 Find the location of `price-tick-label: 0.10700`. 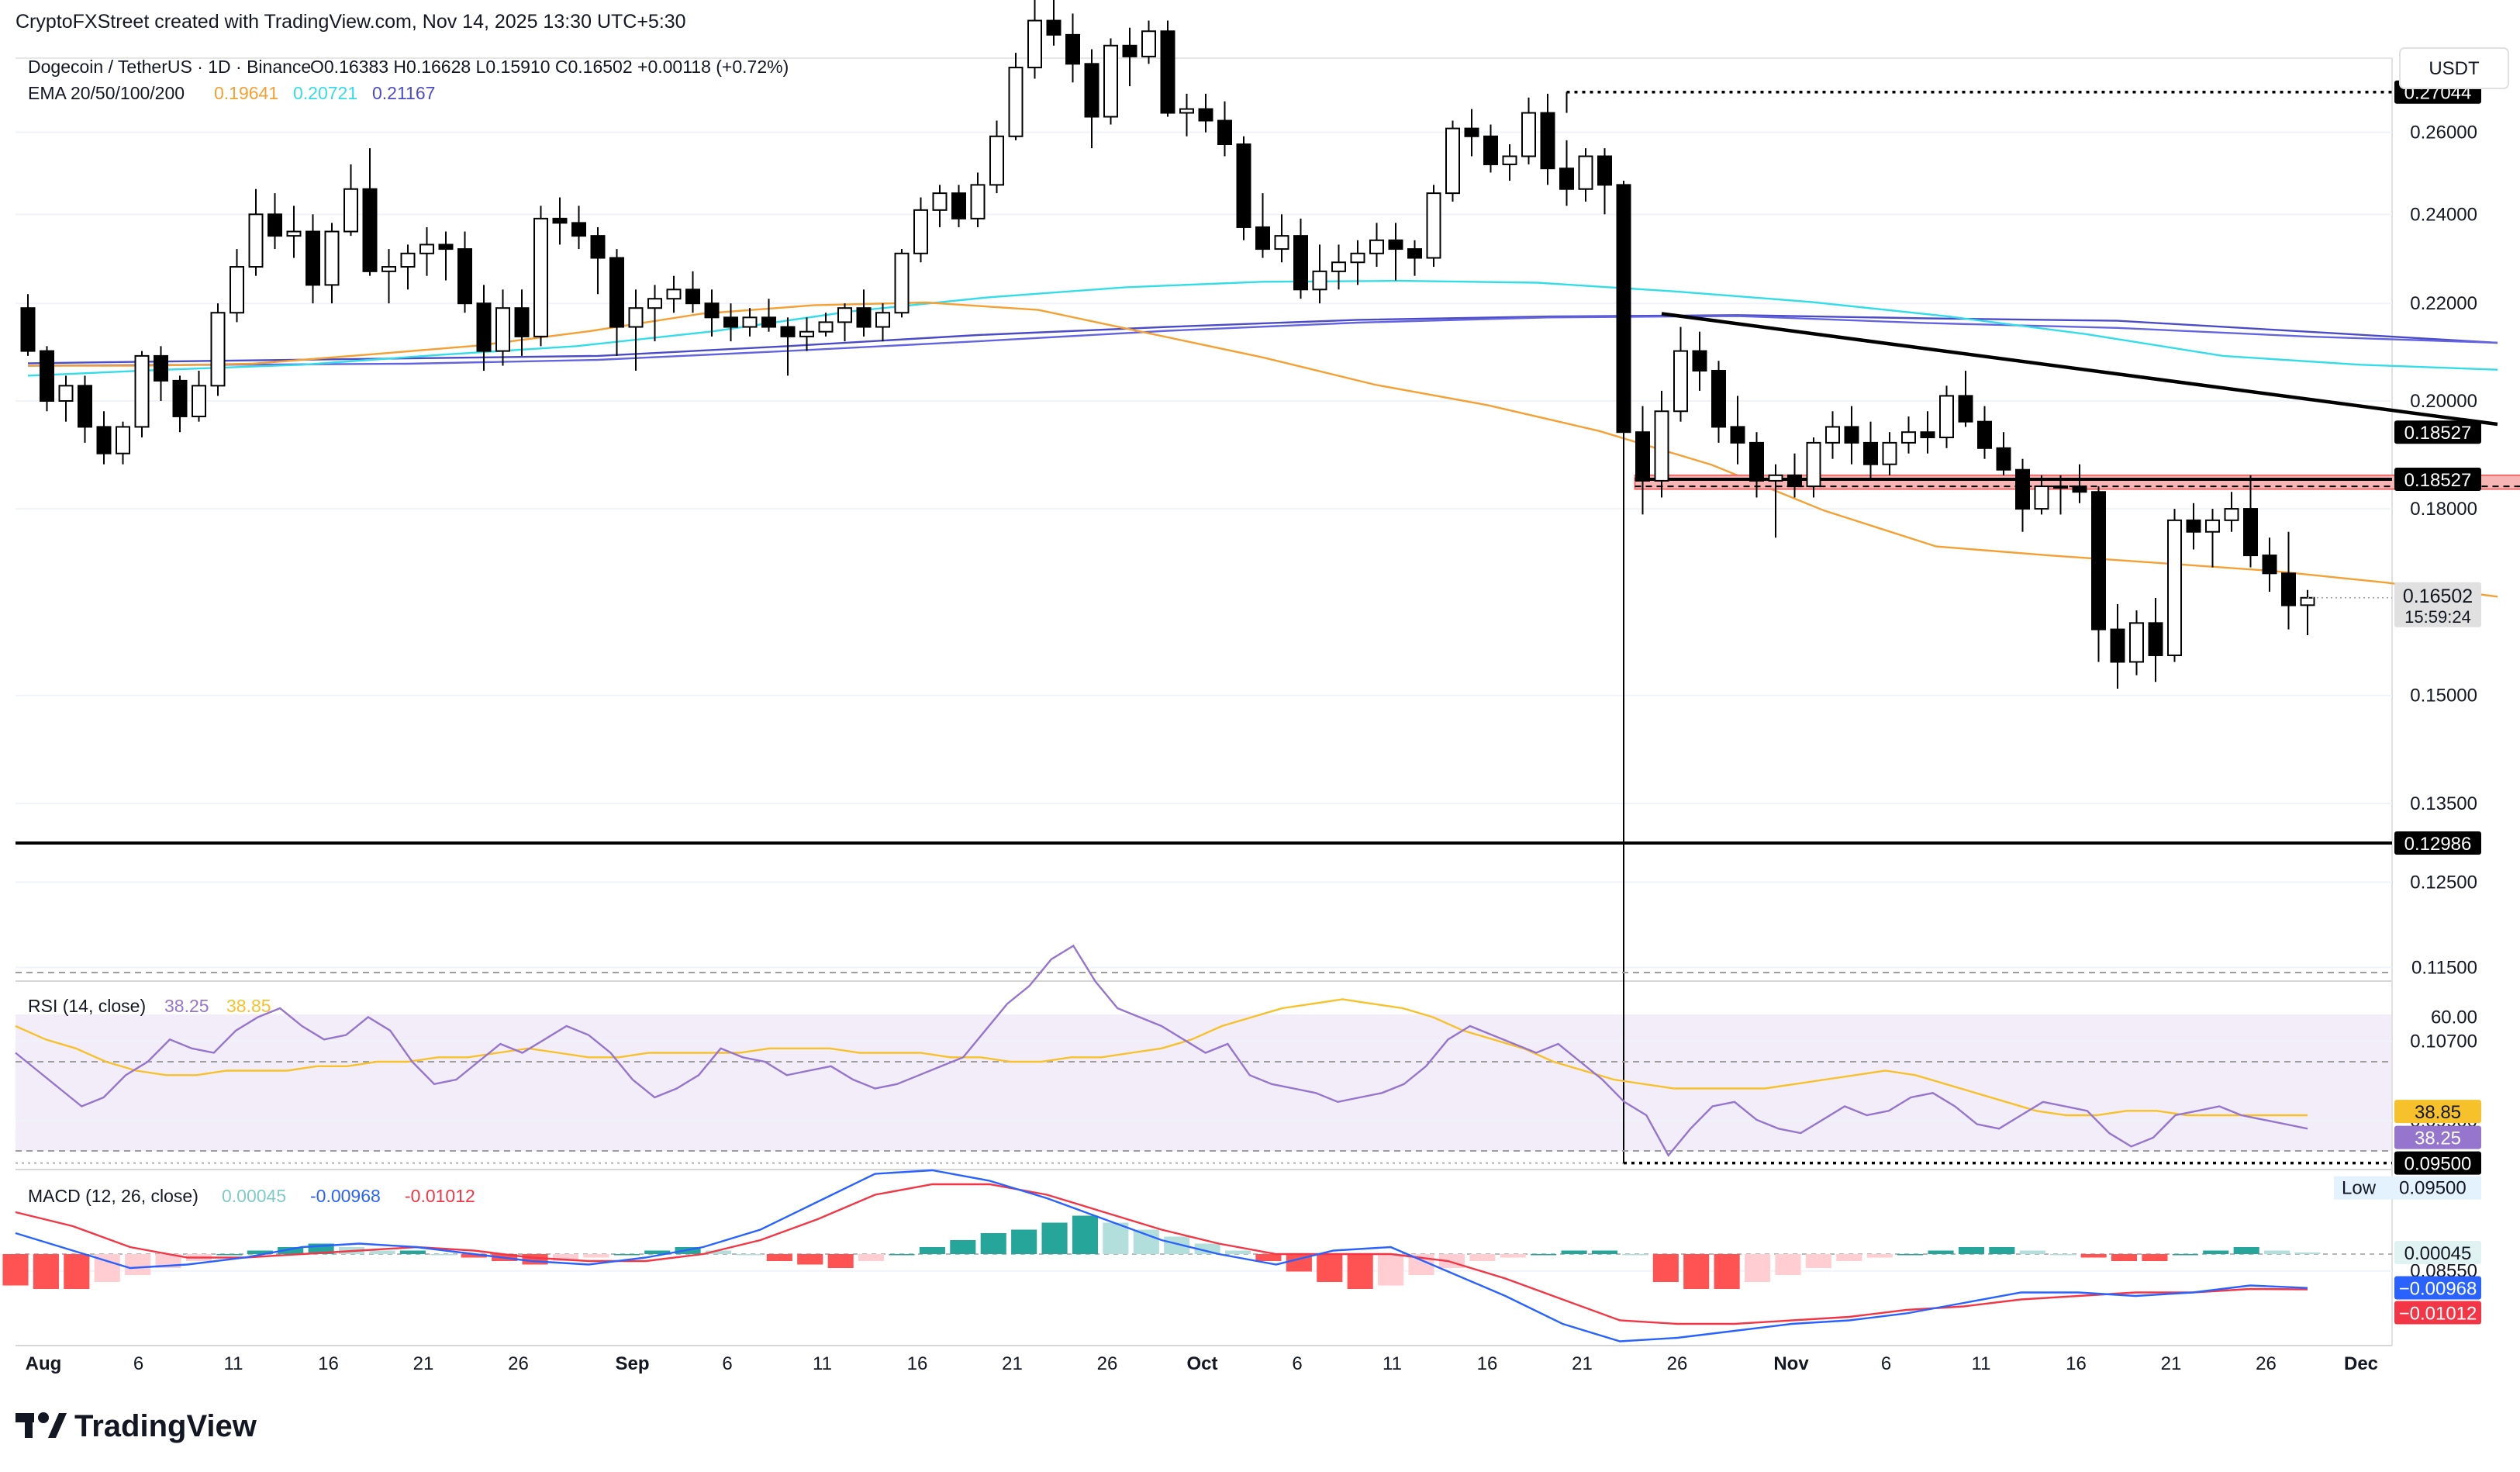

price-tick-label: 0.10700 is located at coordinates (2443, 1041).